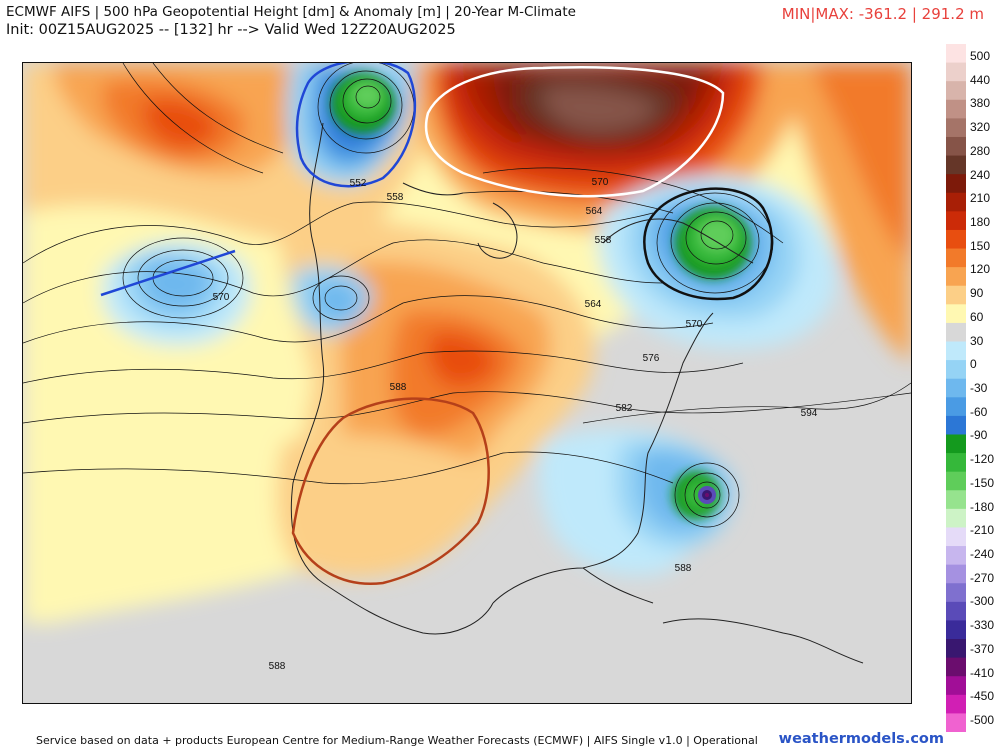 Image resolution: width=1000 pixels, height=750 pixels. I want to click on low-outline-blue, so click(356, 125).